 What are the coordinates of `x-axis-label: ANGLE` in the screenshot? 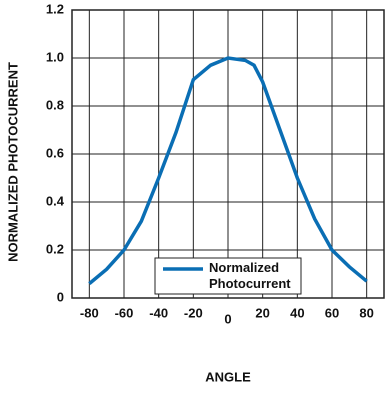 It's located at (228, 376).